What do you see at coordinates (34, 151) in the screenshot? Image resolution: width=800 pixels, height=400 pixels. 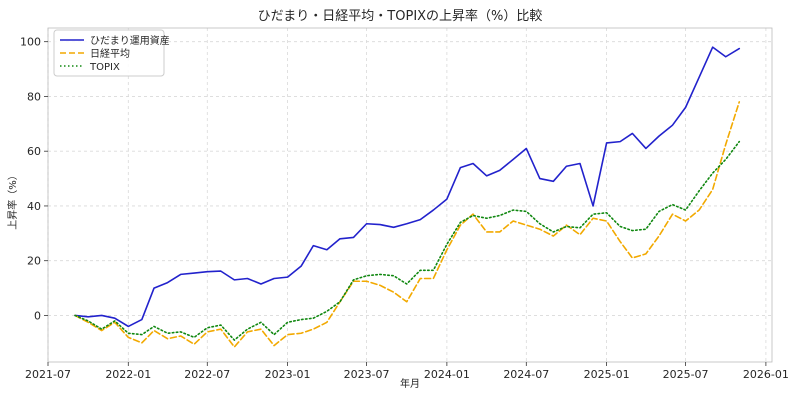 I see `y-tick-label: 60` at bounding box center [34, 151].